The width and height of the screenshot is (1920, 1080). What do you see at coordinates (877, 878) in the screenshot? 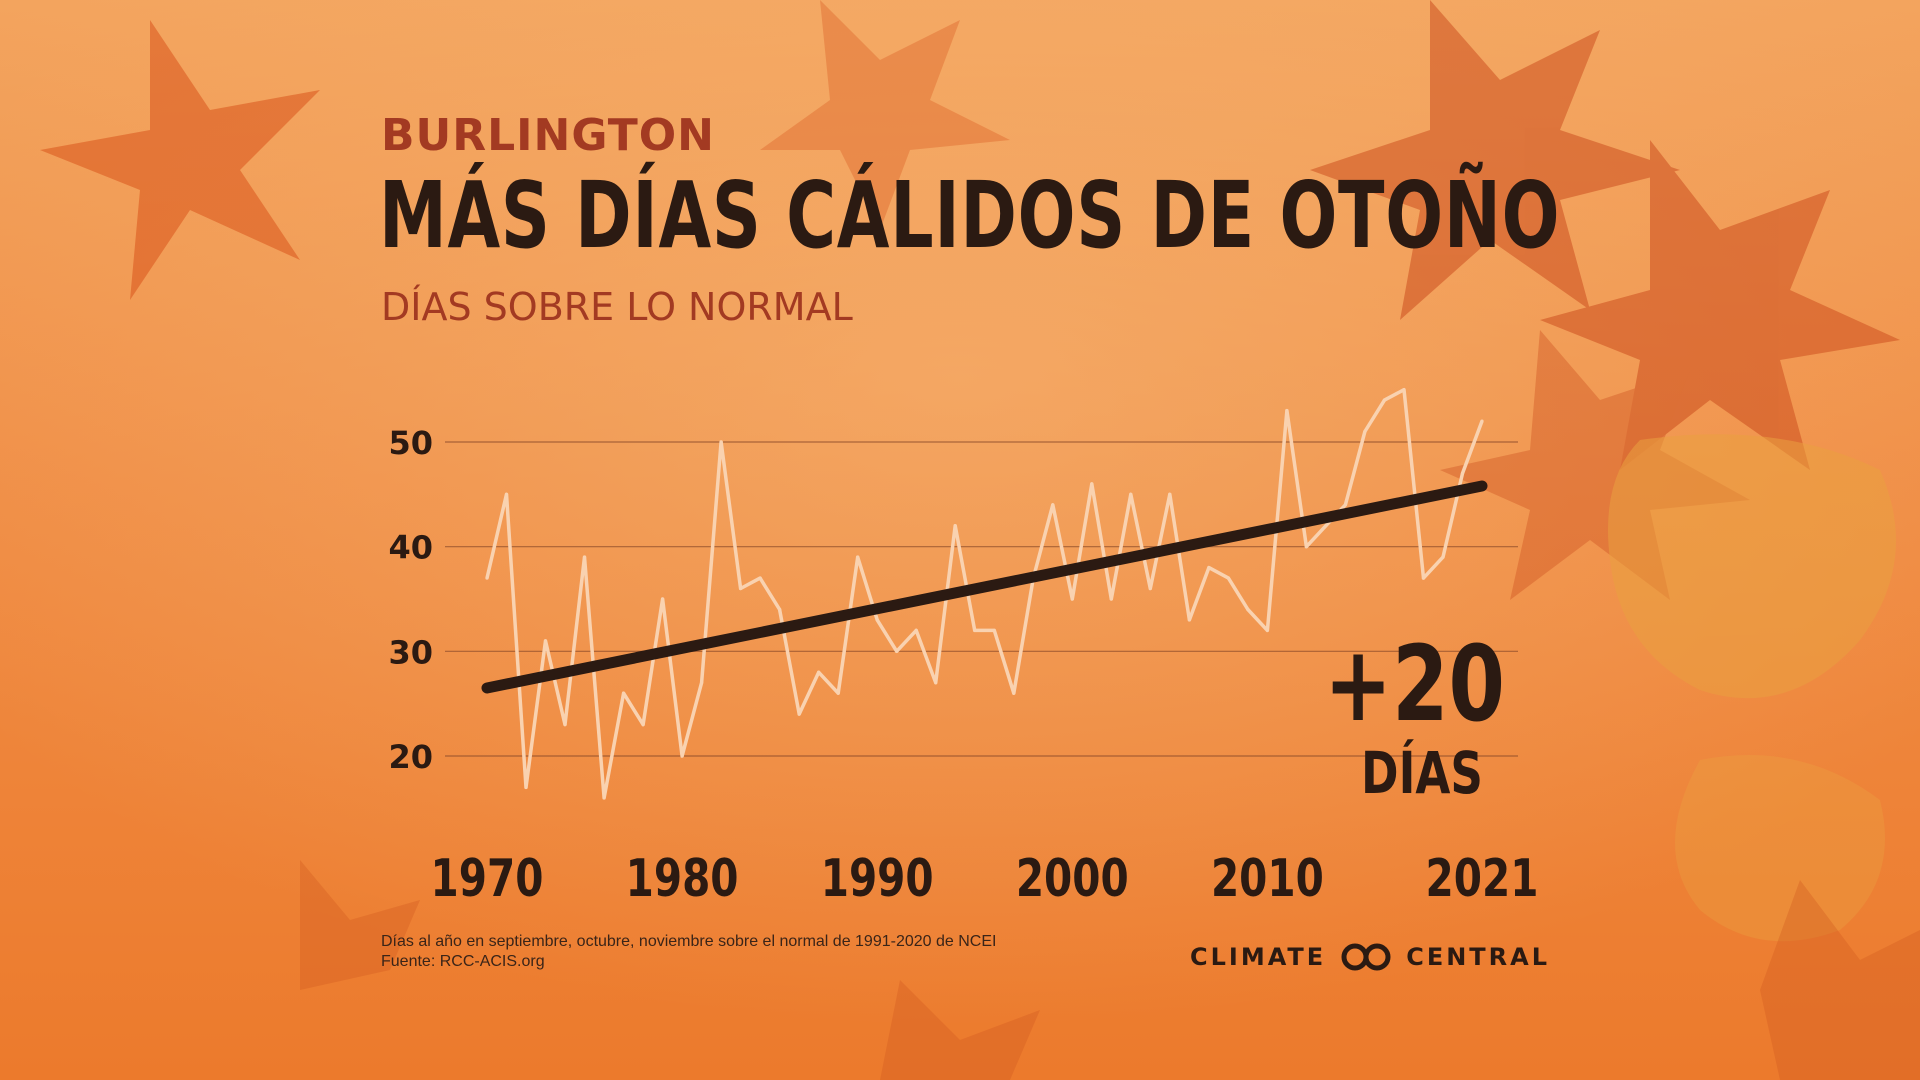
I see `x-tick-label: 1990` at bounding box center [877, 878].